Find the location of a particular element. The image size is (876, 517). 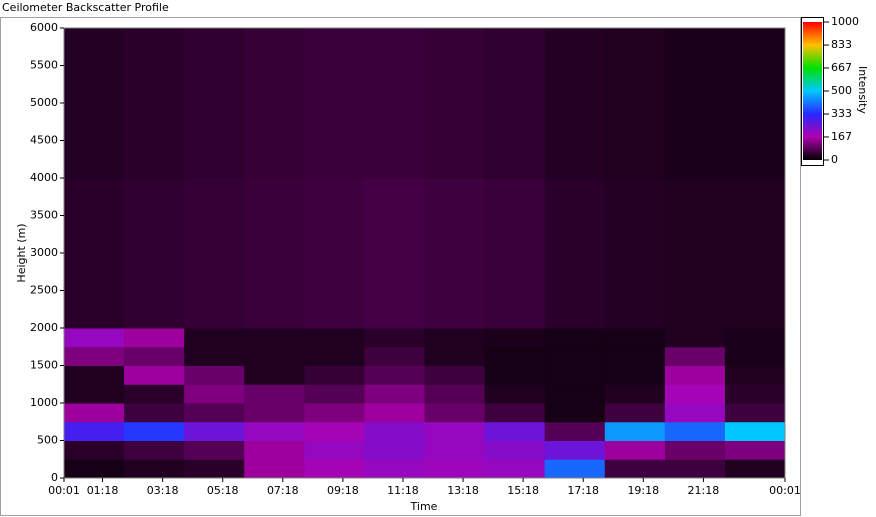

colorbar-label: Intensity is located at coordinates (862, 90).